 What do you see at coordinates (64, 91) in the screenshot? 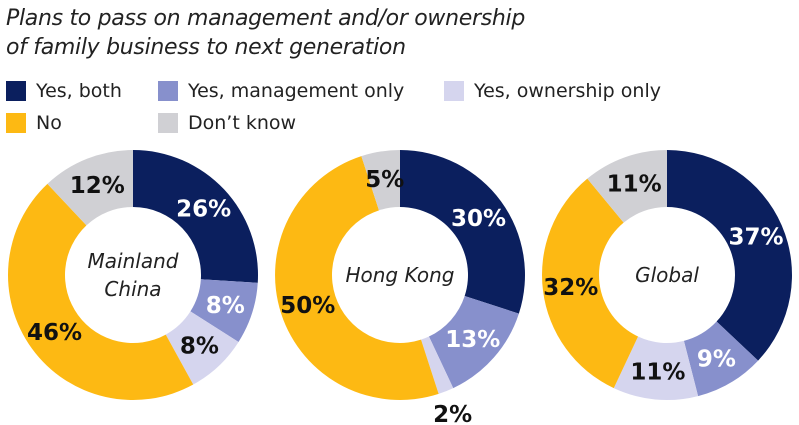
I see `legend-yes-both: Yes, both` at bounding box center [64, 91].